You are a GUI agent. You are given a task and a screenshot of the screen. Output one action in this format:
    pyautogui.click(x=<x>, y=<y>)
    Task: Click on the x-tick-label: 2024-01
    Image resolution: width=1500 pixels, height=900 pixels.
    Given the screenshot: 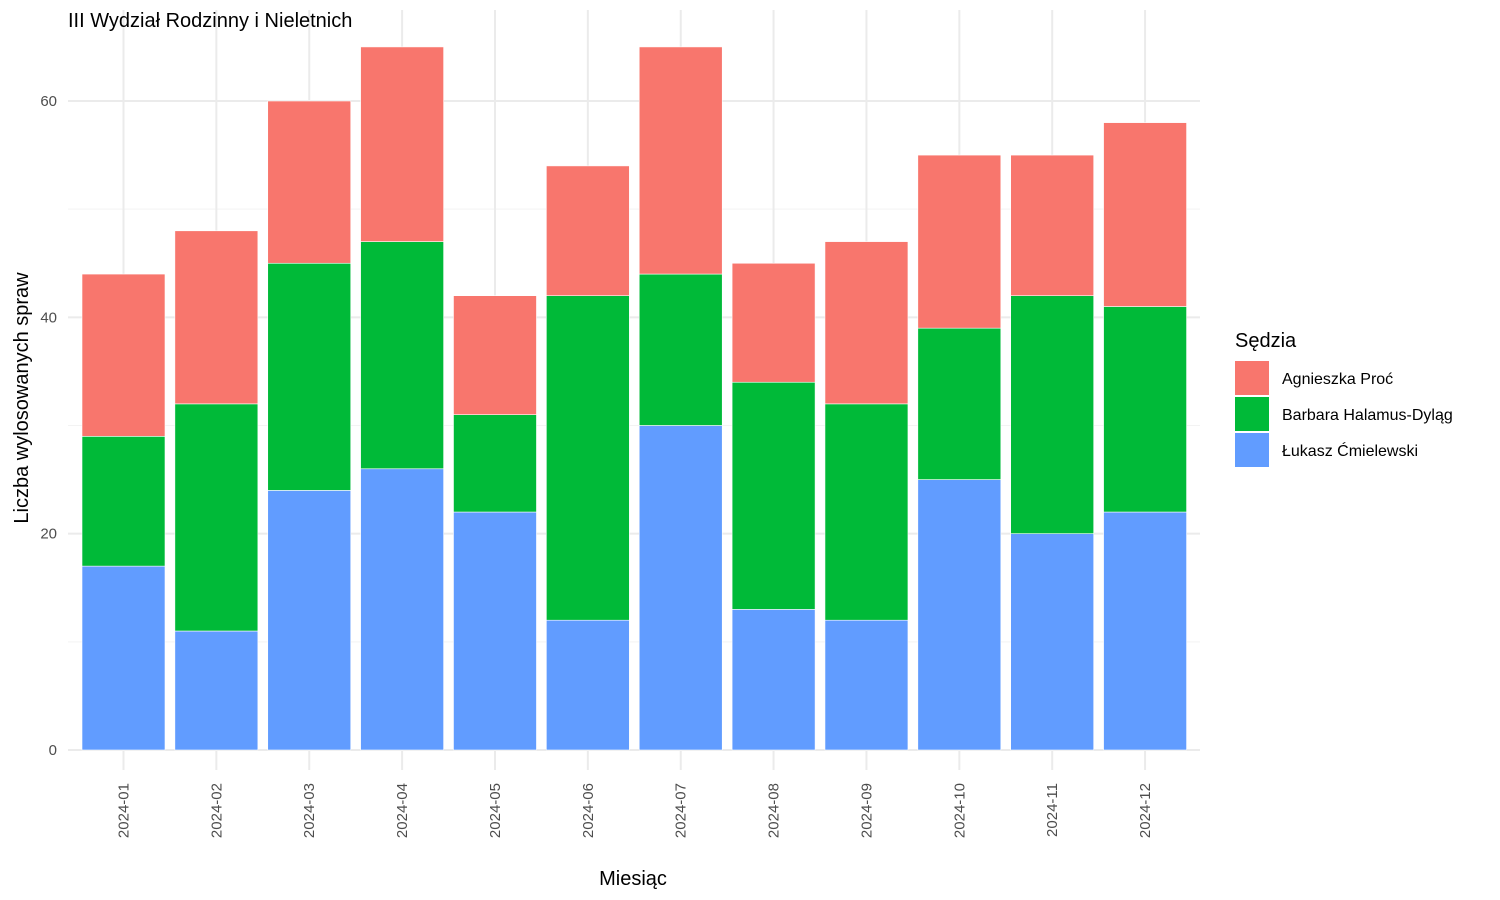 What is the action you would take?
    pyautogui.click(x=124, y=810)
    